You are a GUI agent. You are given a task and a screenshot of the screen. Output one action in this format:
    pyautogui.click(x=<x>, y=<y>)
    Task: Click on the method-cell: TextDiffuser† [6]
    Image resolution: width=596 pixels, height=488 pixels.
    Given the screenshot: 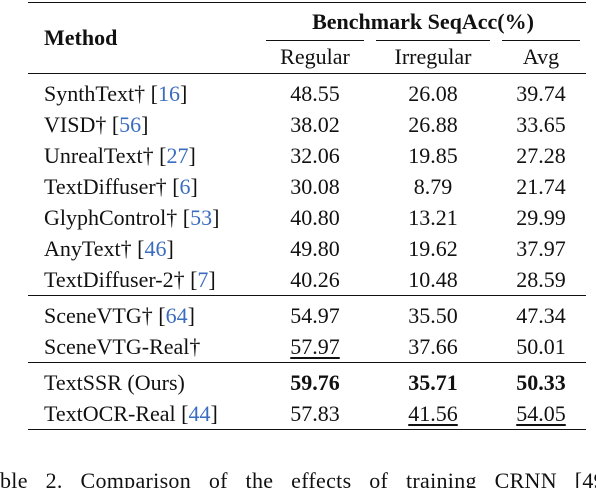 What is the action you would take?
    pyautogui.click(x=121, y=186)
    